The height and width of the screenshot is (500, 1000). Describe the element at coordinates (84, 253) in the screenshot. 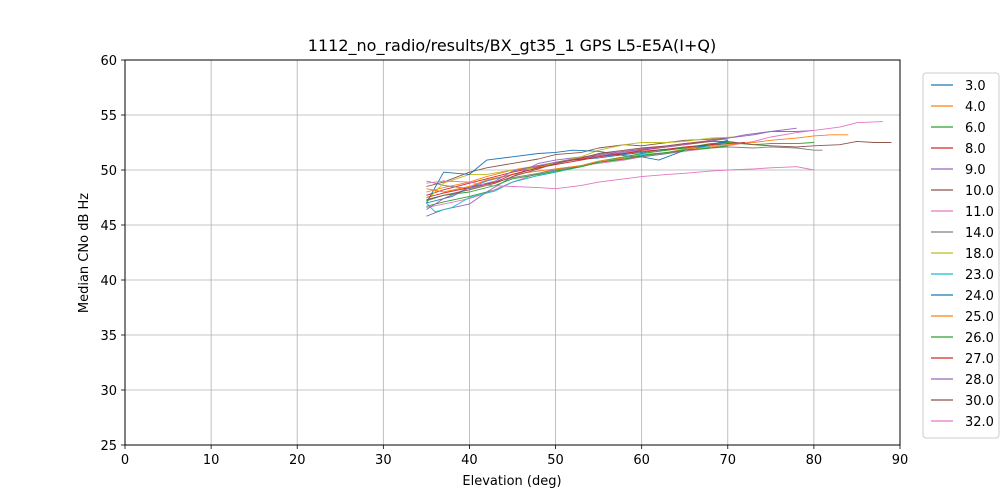

I see `y-axis-label: Median CNo dB Hz` at that location.